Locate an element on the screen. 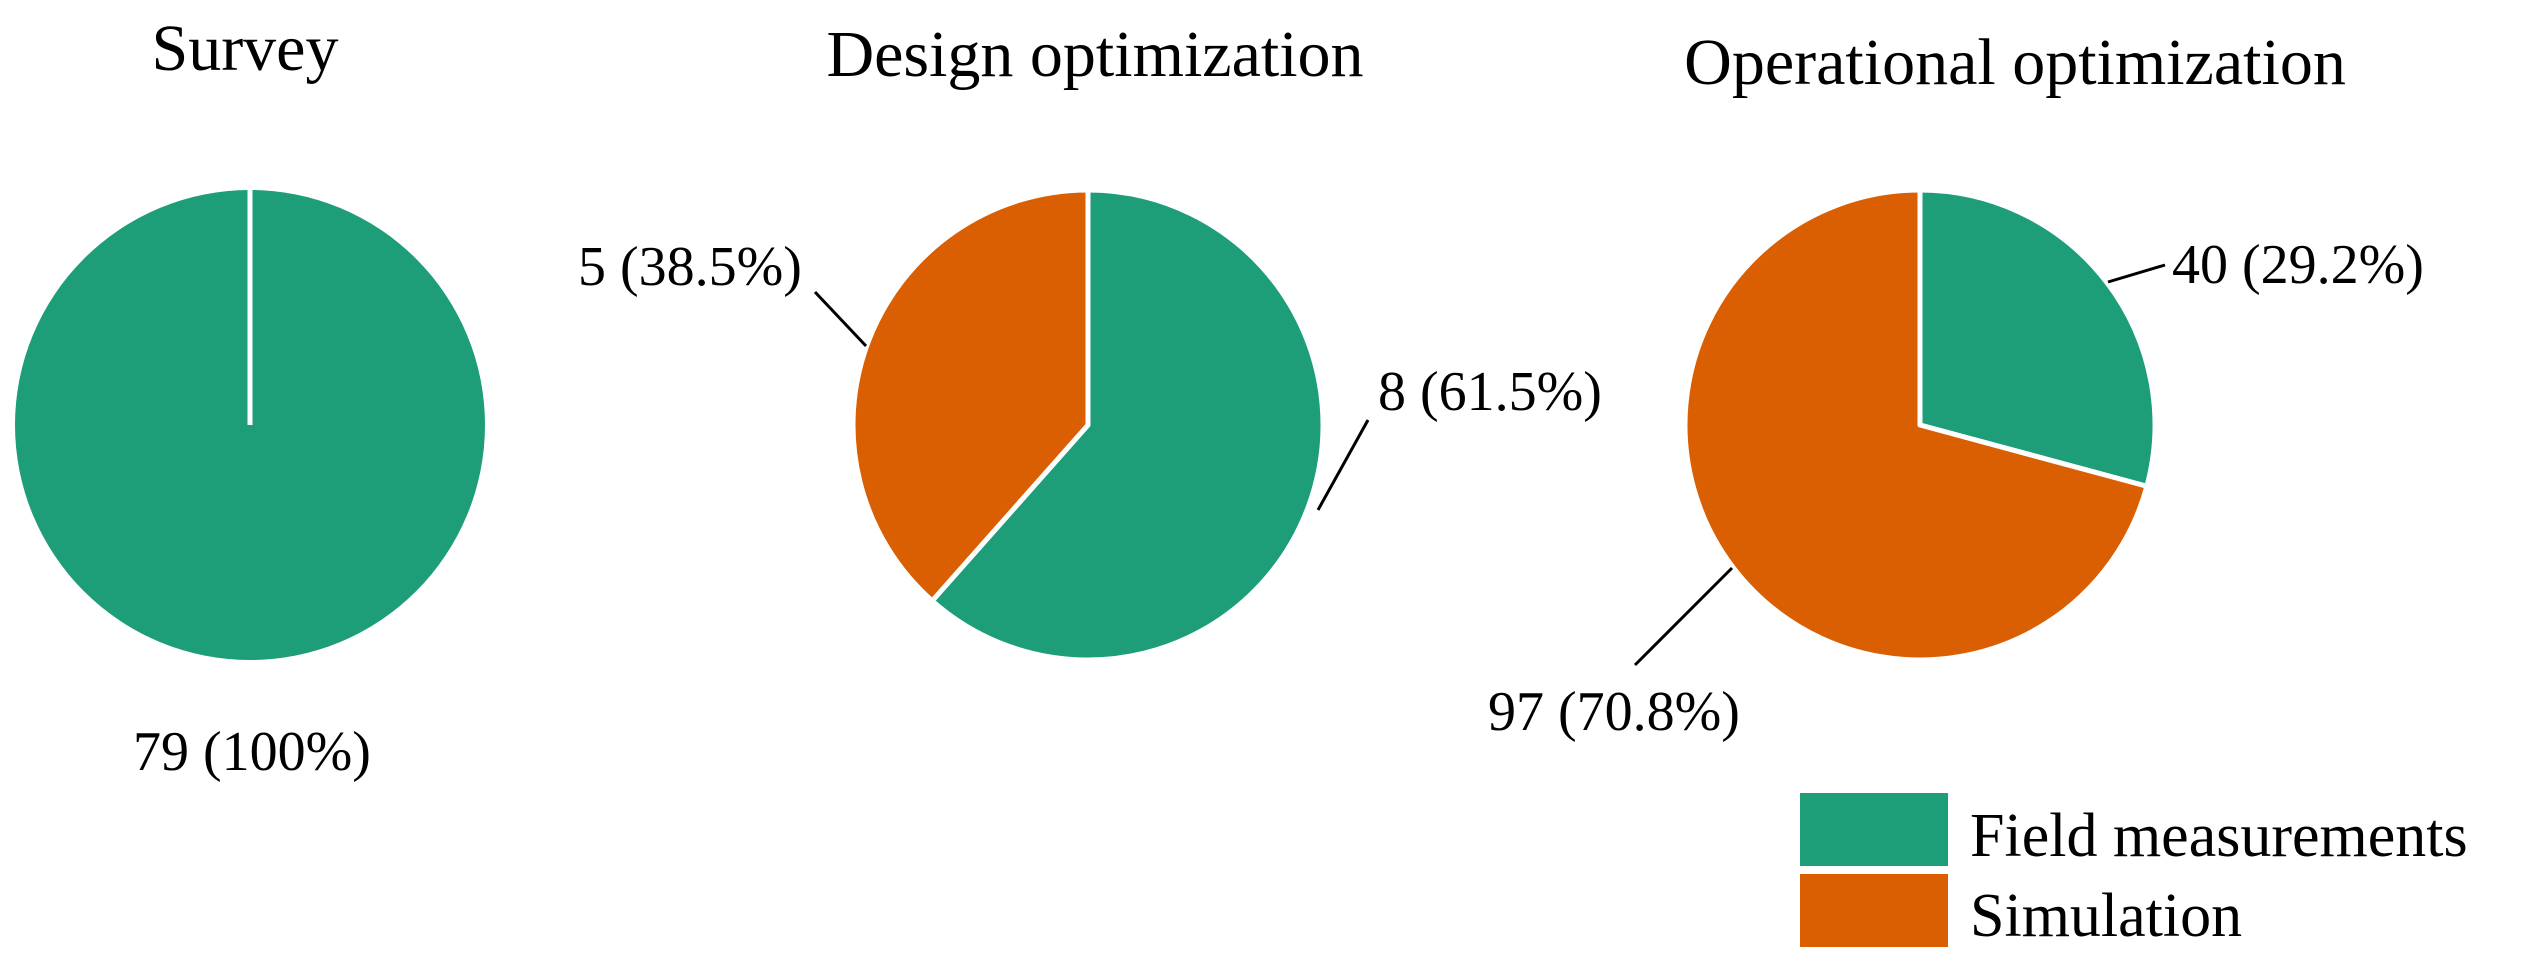  pie-survey is located at coordinates (250, 425).